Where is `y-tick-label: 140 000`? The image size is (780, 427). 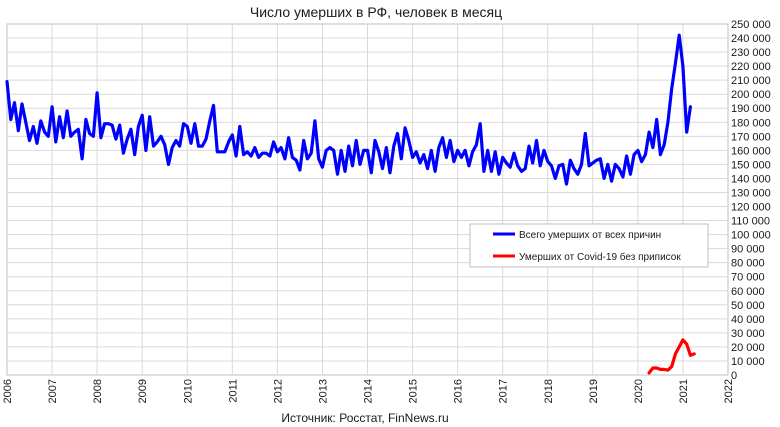
y-tick-label: 140 000 is located at coordinates (751, 179).